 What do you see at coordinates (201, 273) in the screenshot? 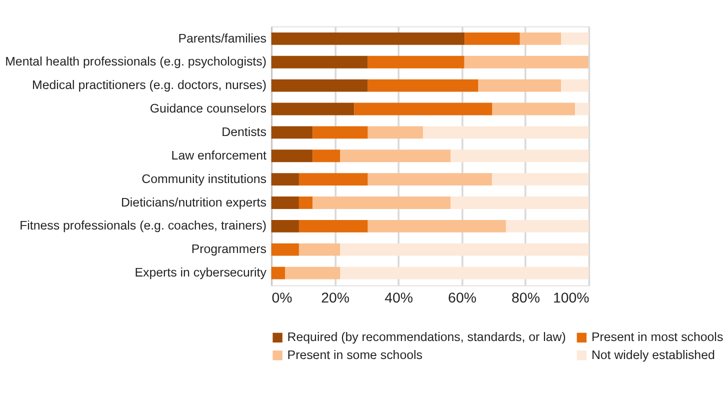
I see `y-tick-label: Experts in cybersecurity` at bounding box center [201, 273].